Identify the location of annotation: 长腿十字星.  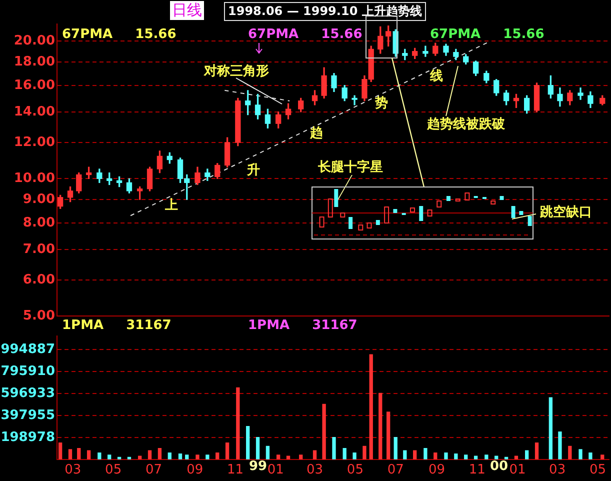
(350, 167).